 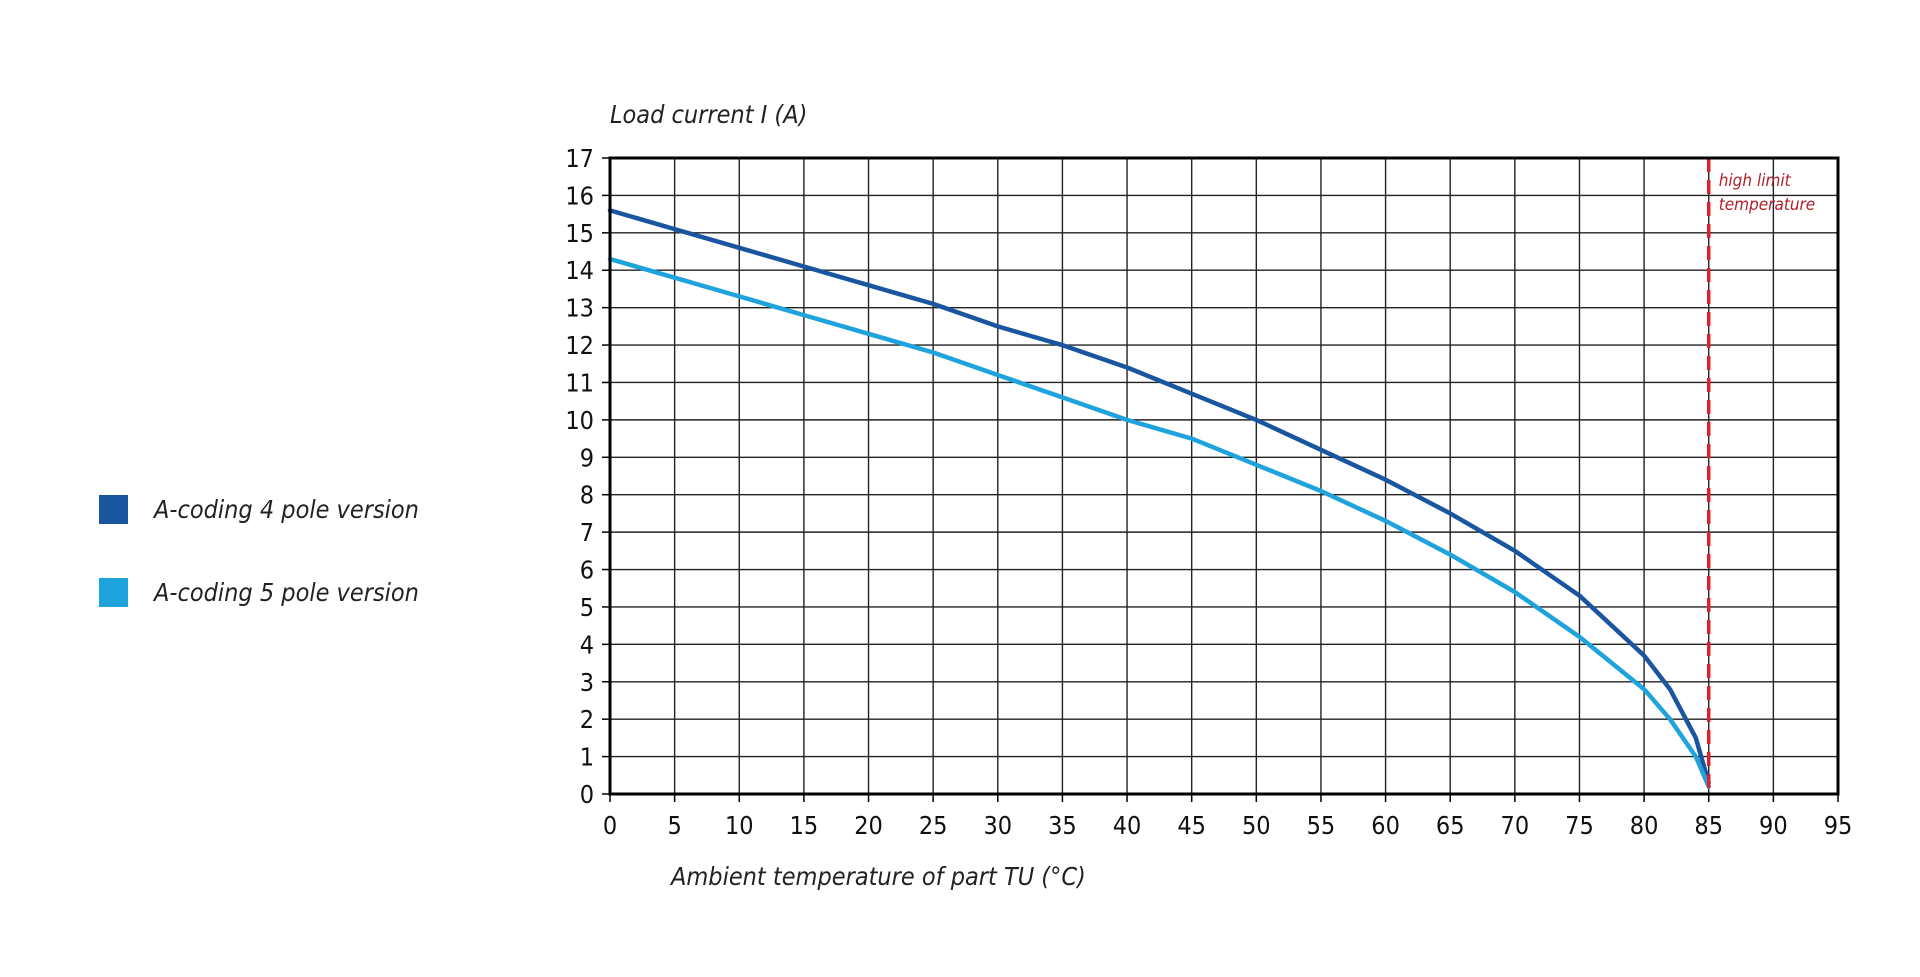 I want to click on y-tick-label-4: 4, so click(x=587, y=644).